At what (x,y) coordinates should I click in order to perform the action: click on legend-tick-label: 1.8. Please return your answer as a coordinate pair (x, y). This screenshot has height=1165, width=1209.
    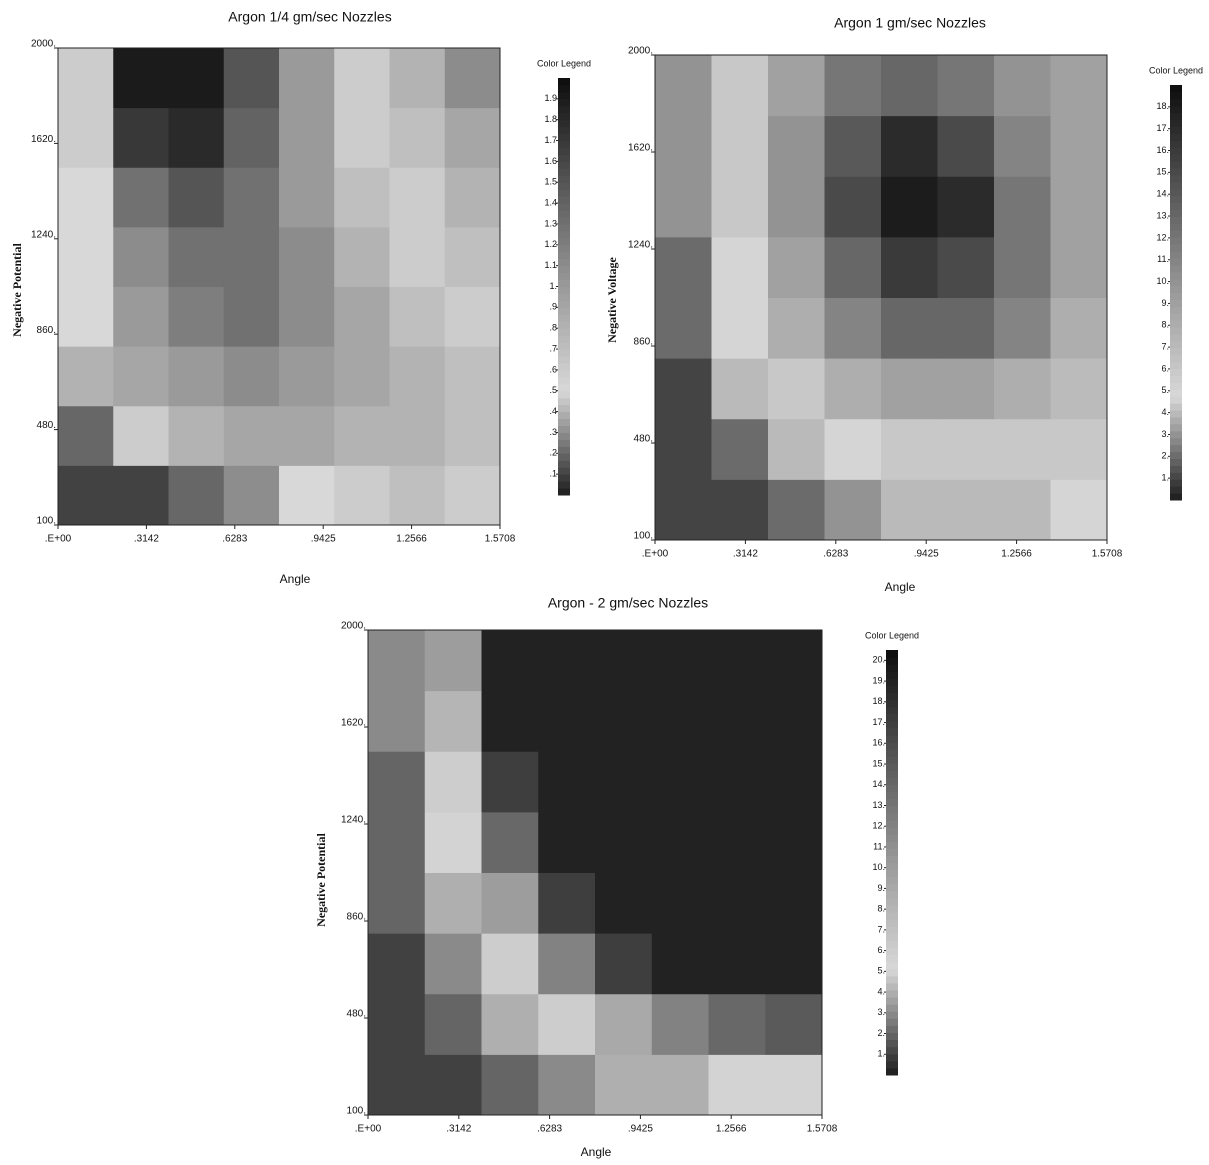
    Looking at the image, I should click on (550, 119).